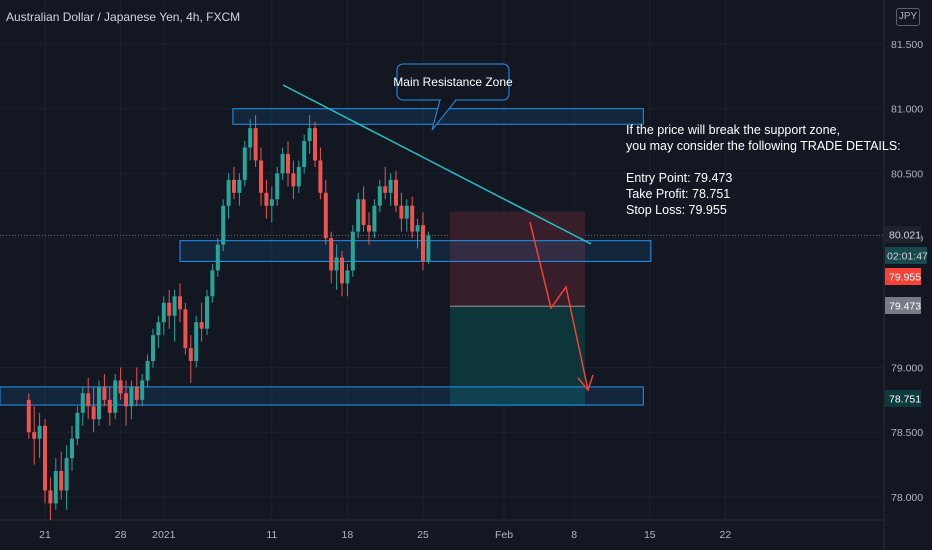  Describe the element at coordinates (423, 535) in the screenshot. I see `x-tick-label: 25` at that location.